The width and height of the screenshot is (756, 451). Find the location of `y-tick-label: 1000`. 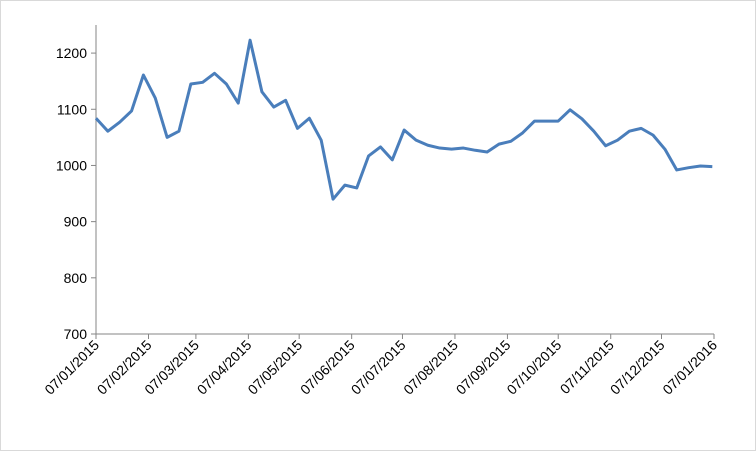

y-tick-label: 1000 is located at coordinates (71, 165).